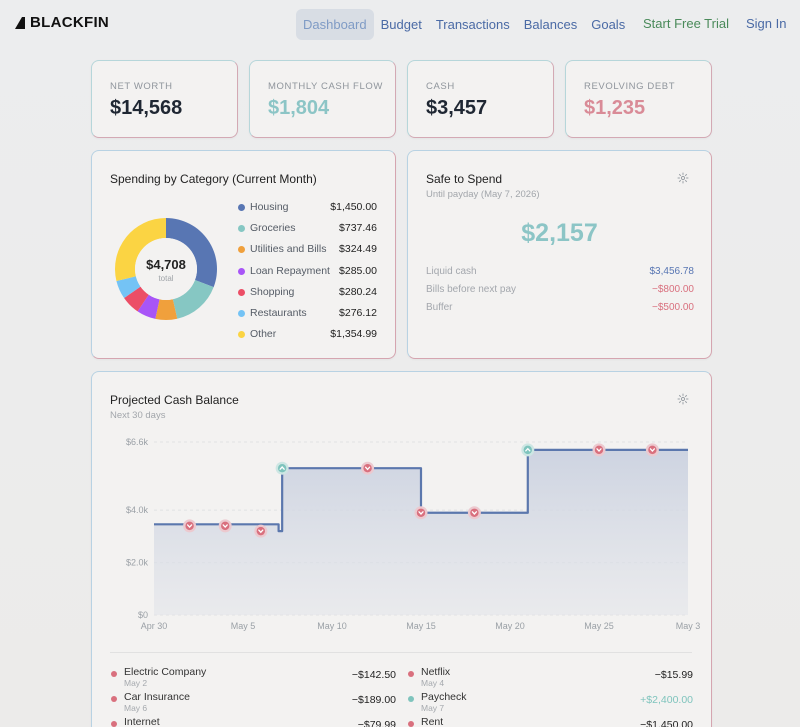  Describe the element at coordinates (550, 679) in the screenshot. I see `transaction-row: Netflix May 4 −$15.99` at that location.